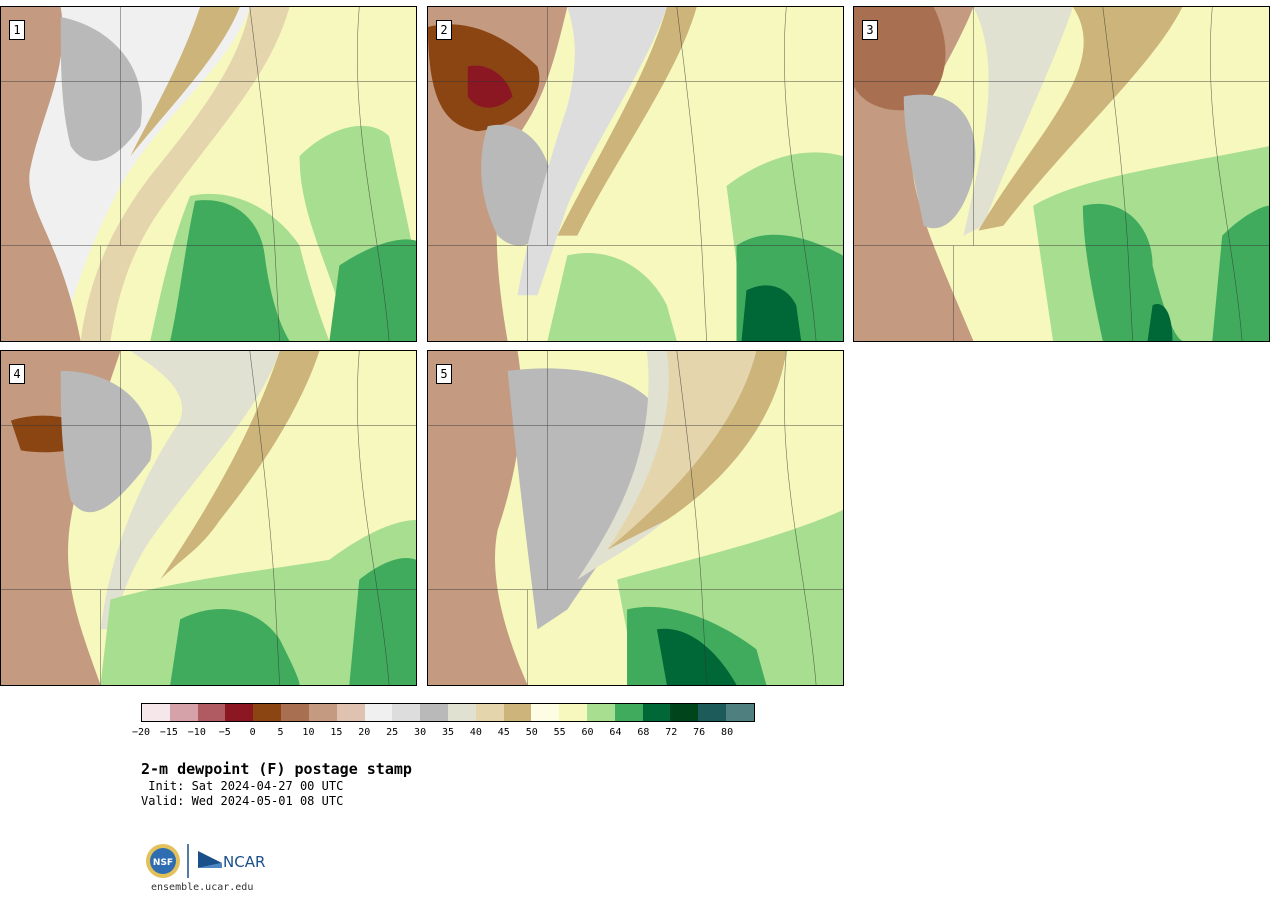 This screenshot has height=901, width=1280. Describe the element at coordinates (244, 862) in the screenshot. I see `ncar-logo-text: NCAR` at that location.